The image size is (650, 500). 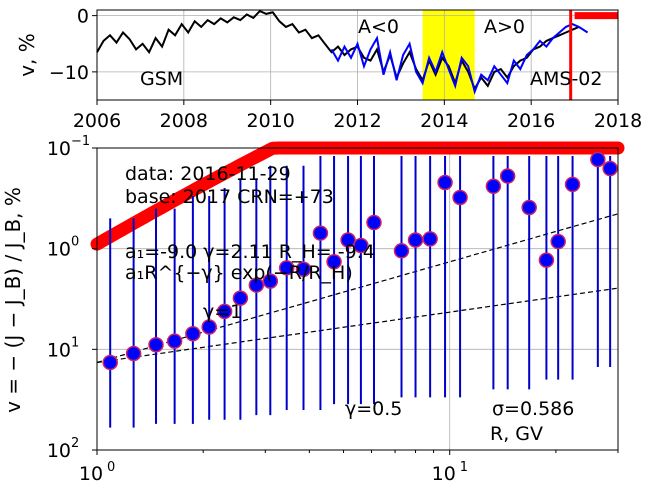 What do you see at coordinates (97, 121) in the screenshot?
I see `top-x-tick-label: 2006` at bounding box center [97, 121].